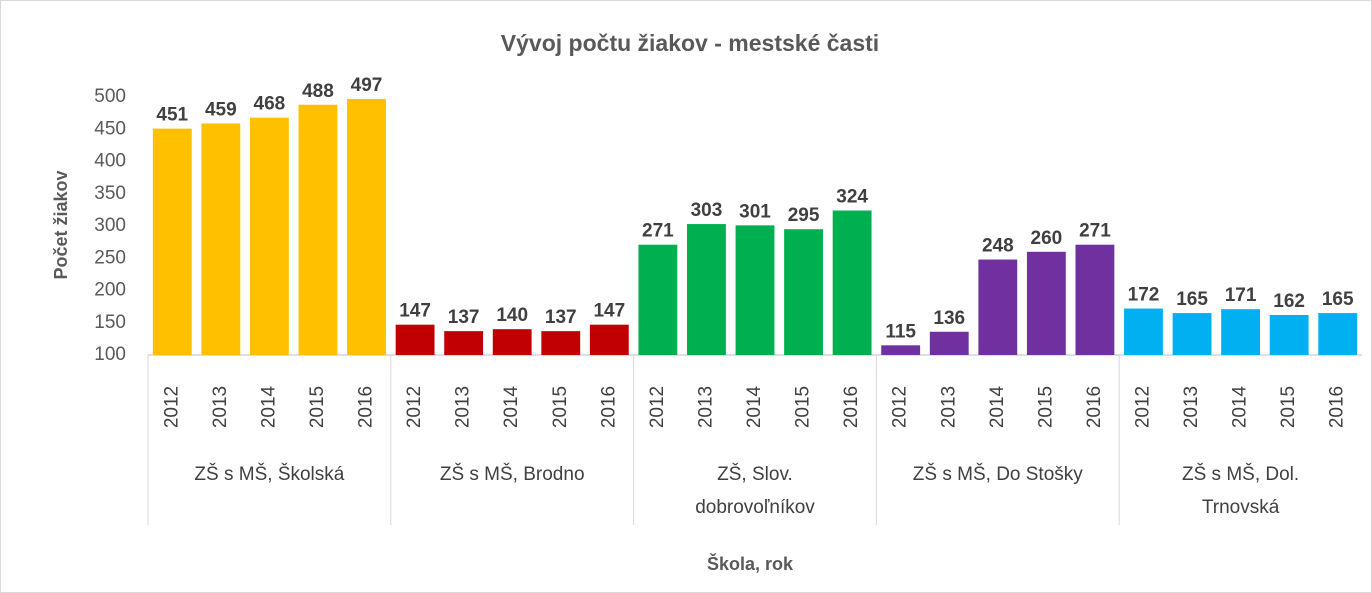 This screenshot has width=1372, height=593. I want to click on y-tick-label: 400, so click(110, 161).